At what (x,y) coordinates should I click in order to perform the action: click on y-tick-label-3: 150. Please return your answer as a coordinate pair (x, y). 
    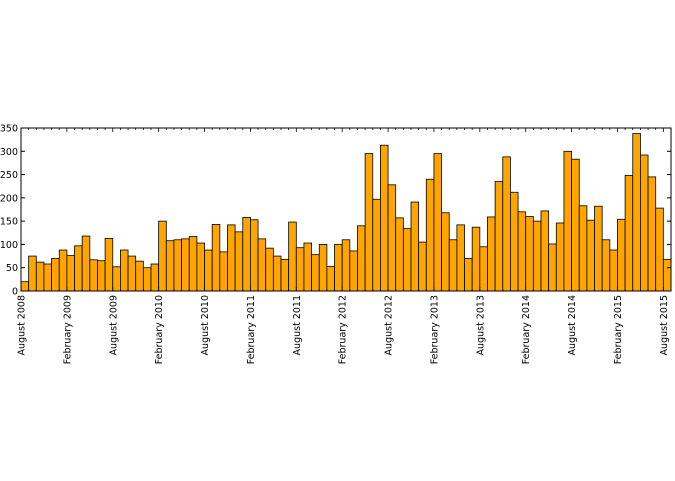
    Looking at the image, I should click on (9, 222).